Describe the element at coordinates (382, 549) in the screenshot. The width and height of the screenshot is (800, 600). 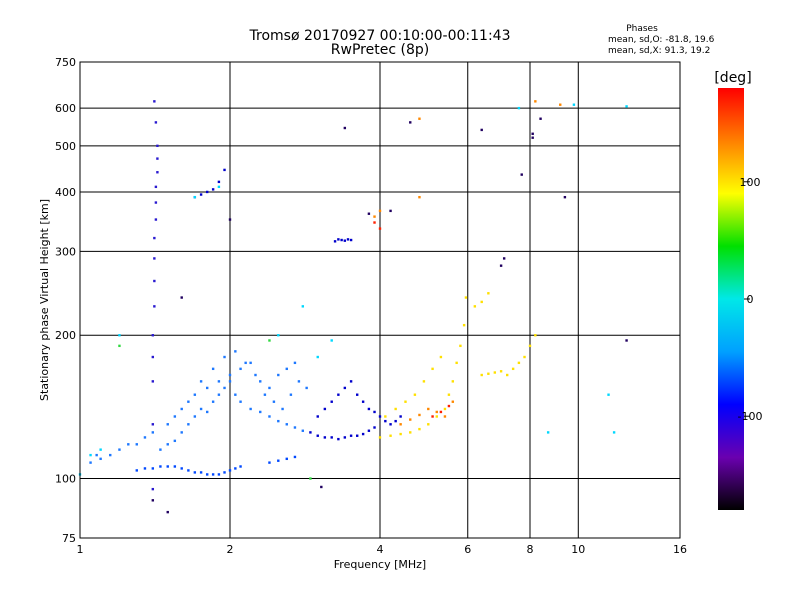
I see `x-axis-ticks: 1 2 4 6 8 10 16` at that location.